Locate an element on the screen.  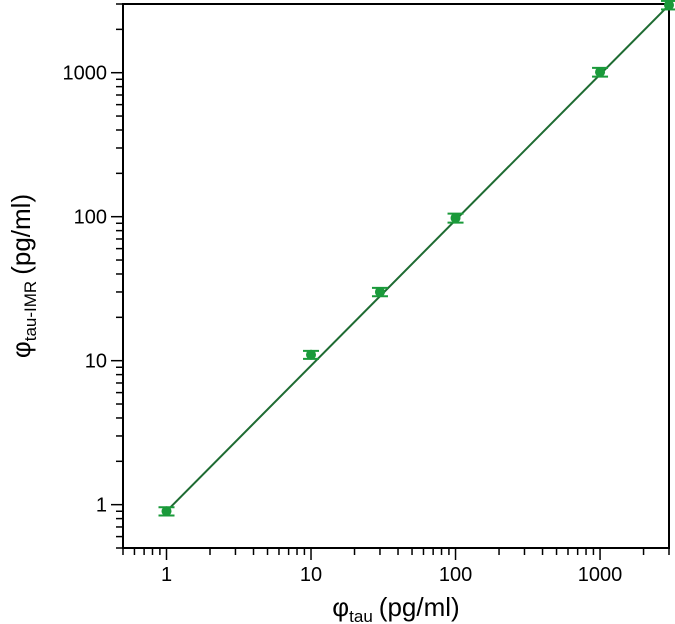
x-axis-ticks is located at coordinates (396, 554).